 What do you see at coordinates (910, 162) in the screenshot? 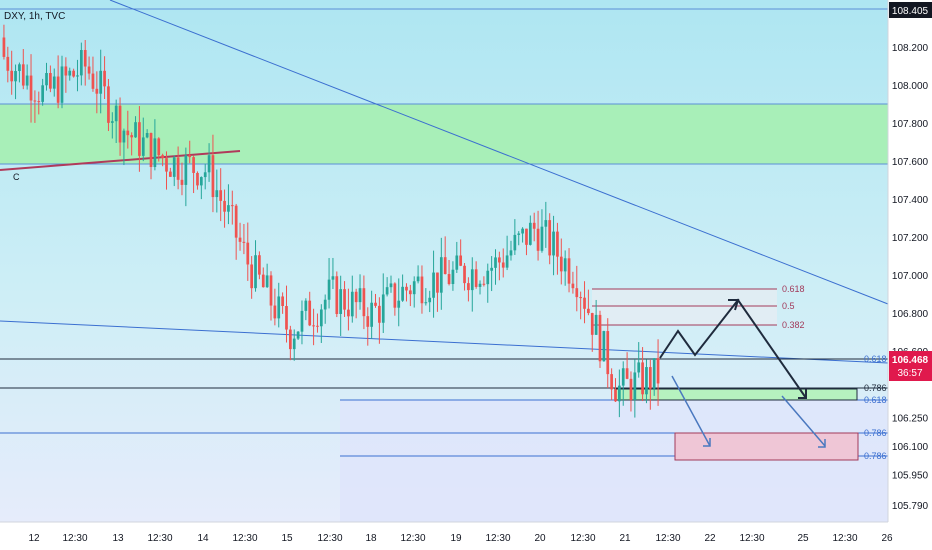
I see `price-tick-label: 107.600` at bounding box center [910, 162].